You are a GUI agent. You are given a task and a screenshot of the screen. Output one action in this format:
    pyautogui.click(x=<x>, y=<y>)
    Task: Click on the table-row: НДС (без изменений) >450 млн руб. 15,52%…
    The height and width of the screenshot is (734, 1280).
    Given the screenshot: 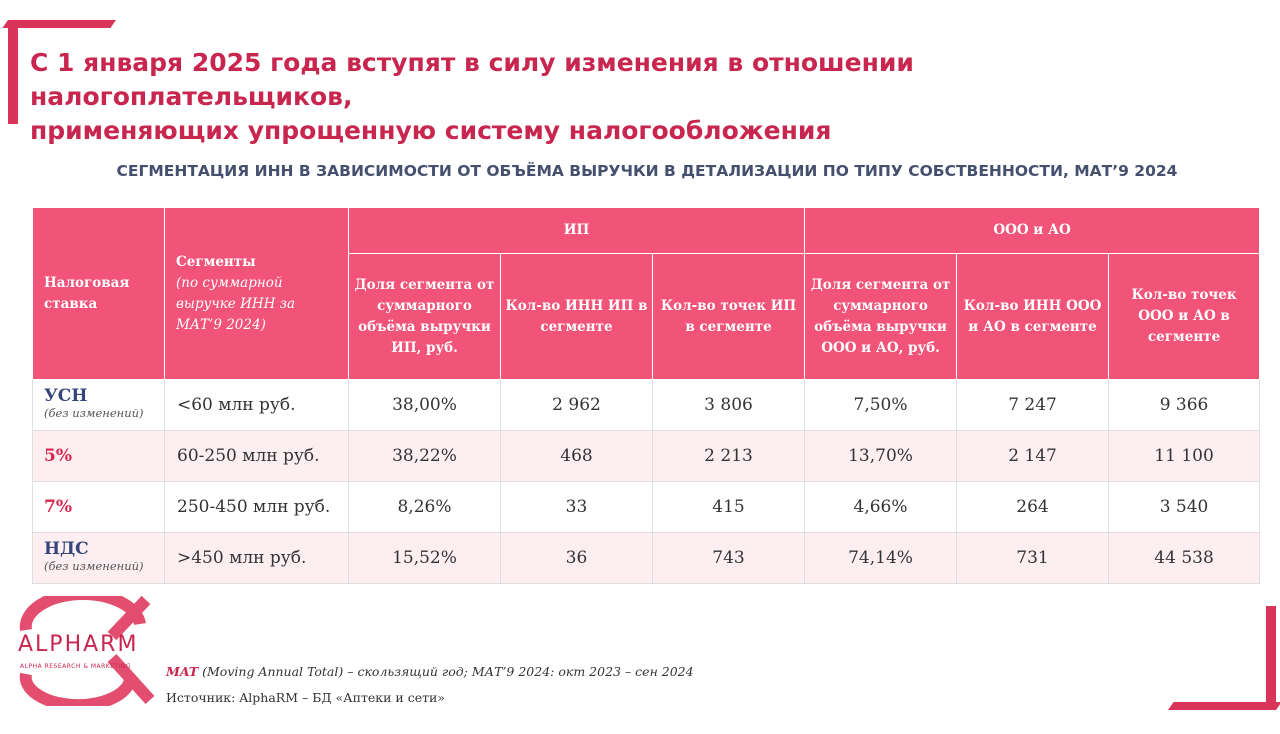 What is the action you would take?
    pyautogui.click(x=646, y=558)
    